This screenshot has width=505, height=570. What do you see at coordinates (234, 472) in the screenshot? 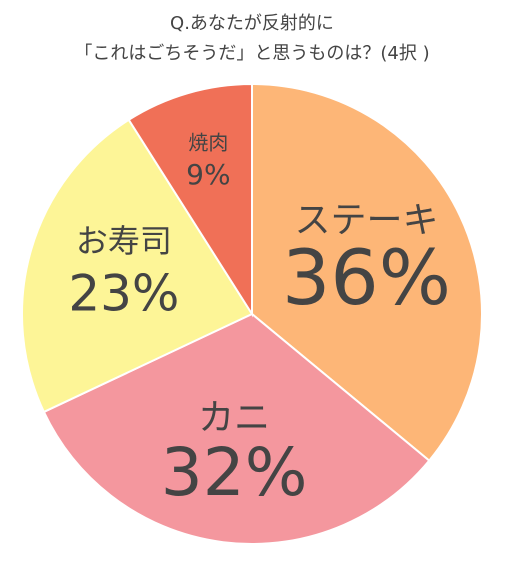
I see `value-label: 32%` at bounding box center [234, 472].